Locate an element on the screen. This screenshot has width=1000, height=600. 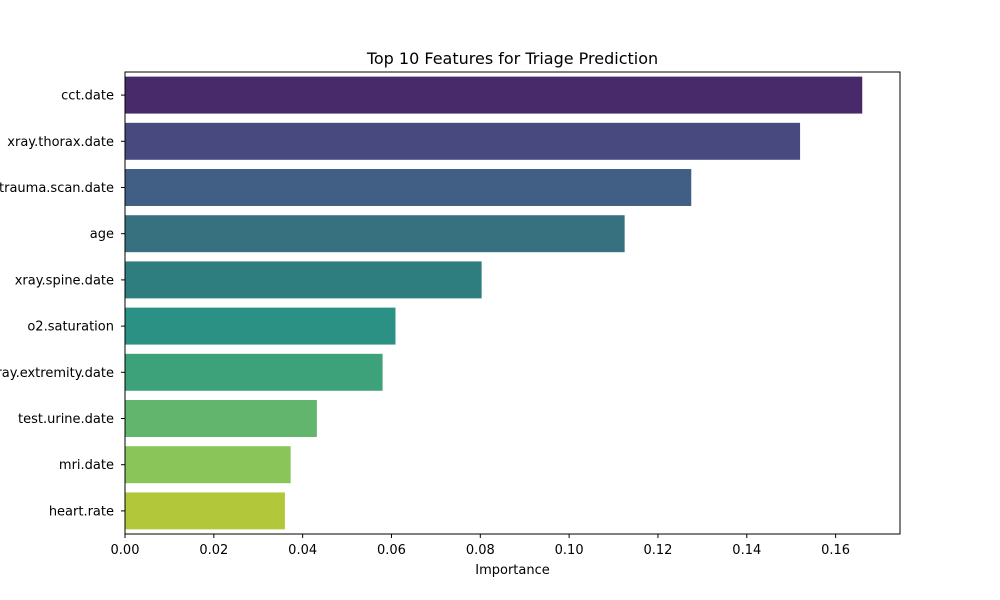
x-tick-label: 0.12 is located at coordinates (657, 550).